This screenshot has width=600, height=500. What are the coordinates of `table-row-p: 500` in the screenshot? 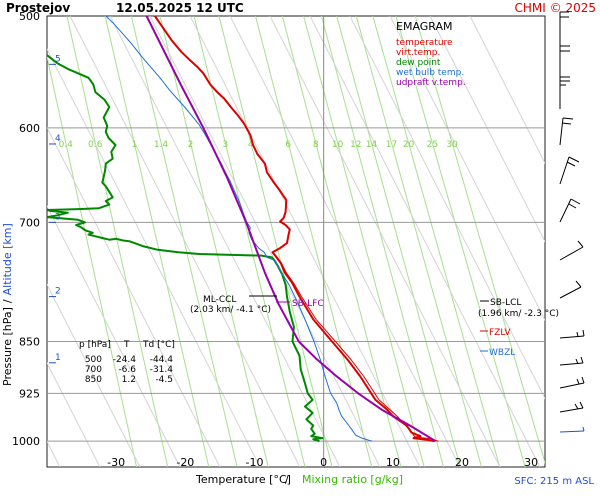 It's located at (93, 360).